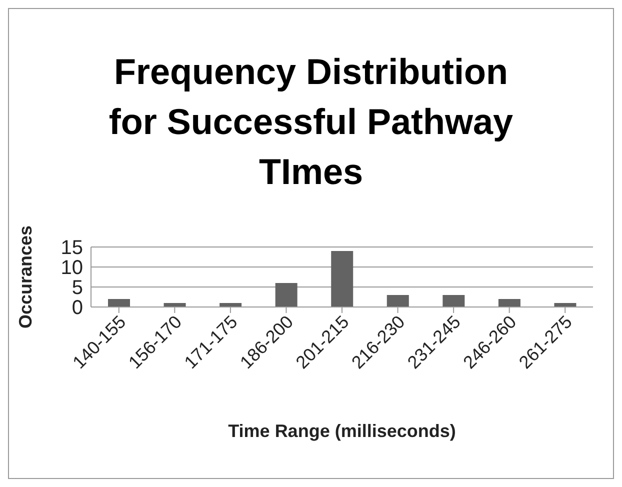 This screenshot has height=487, width=622. What do you see at coordinates (77, 288) in the screenshot?
I see `y-tick-label: 5` at bounding box center [77, 288].